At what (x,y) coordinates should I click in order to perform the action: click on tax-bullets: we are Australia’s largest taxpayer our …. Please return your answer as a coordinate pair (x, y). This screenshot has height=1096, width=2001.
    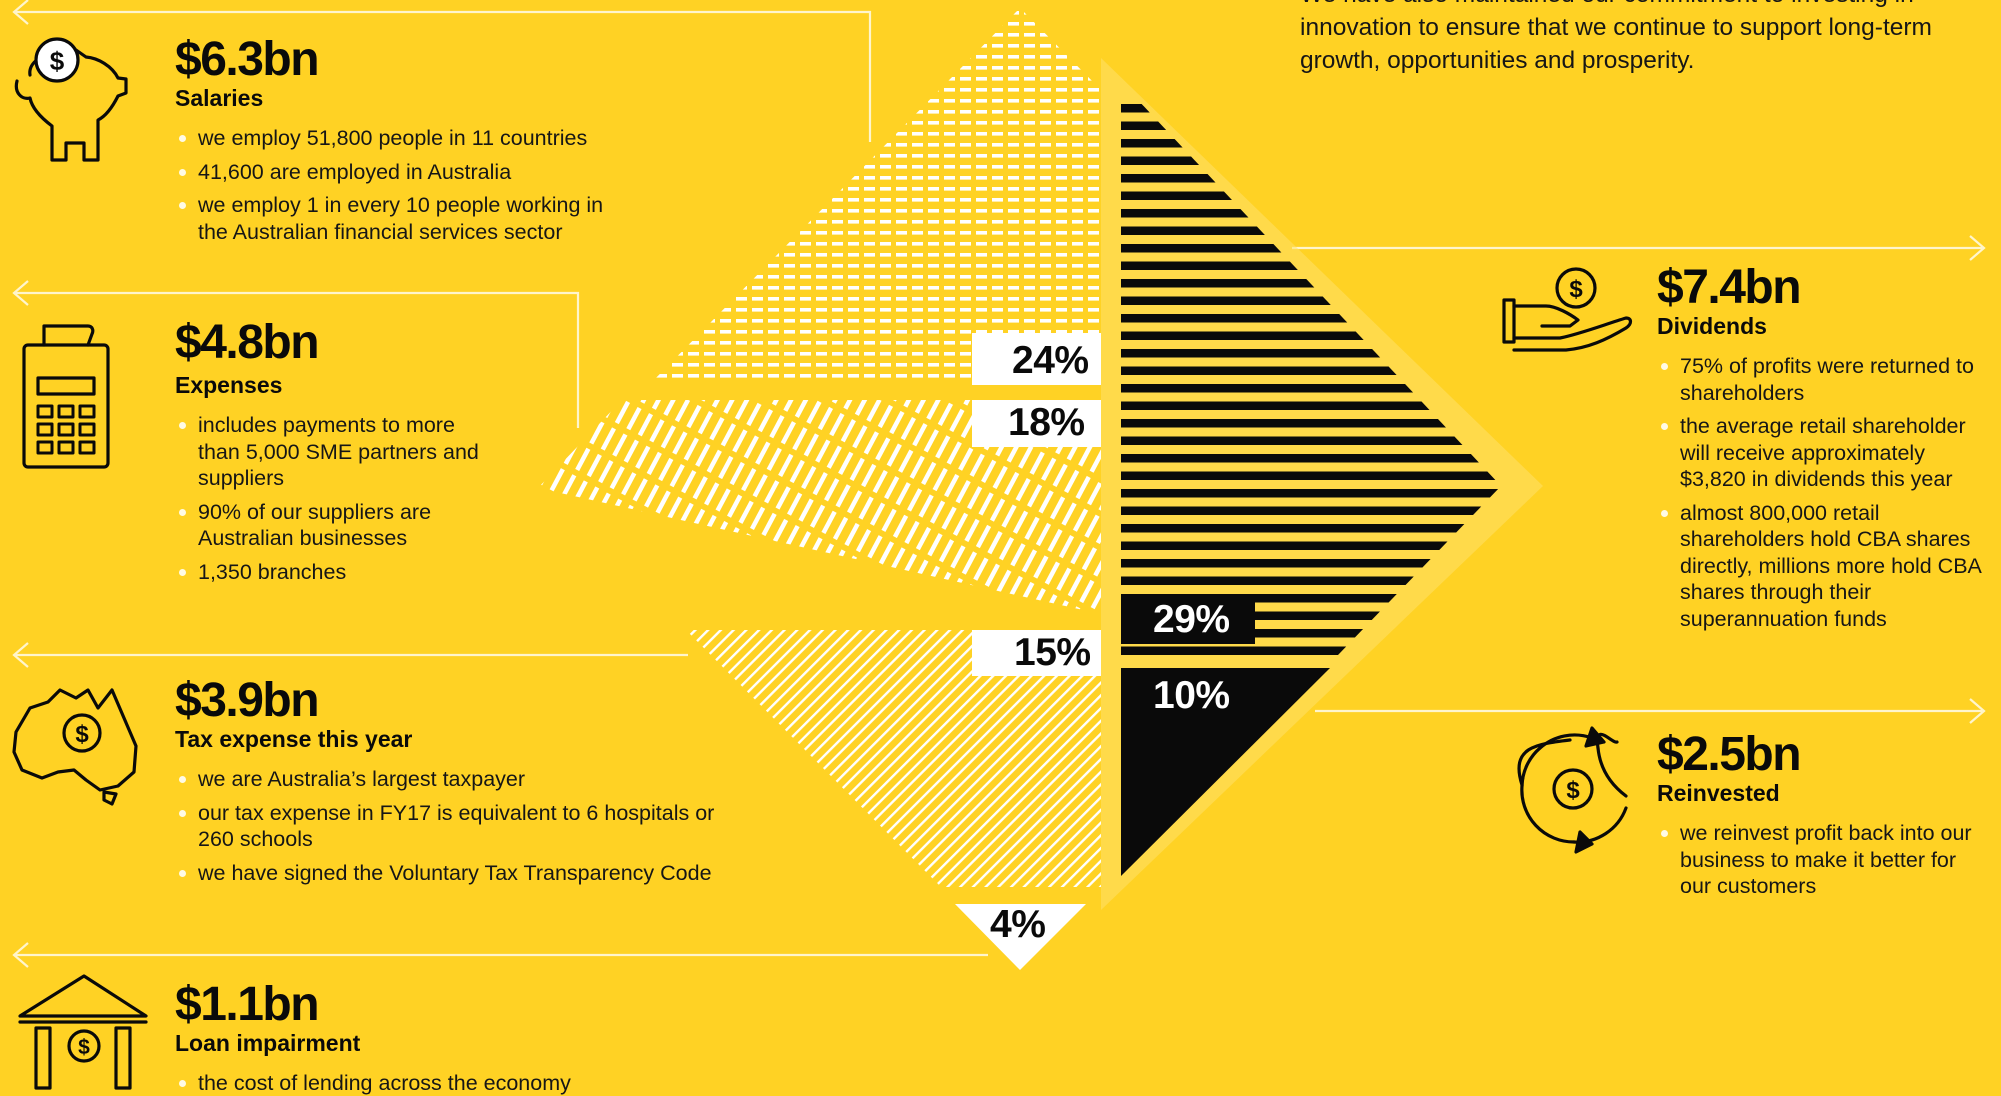
    Looking at the image, I should click on (465, 826).